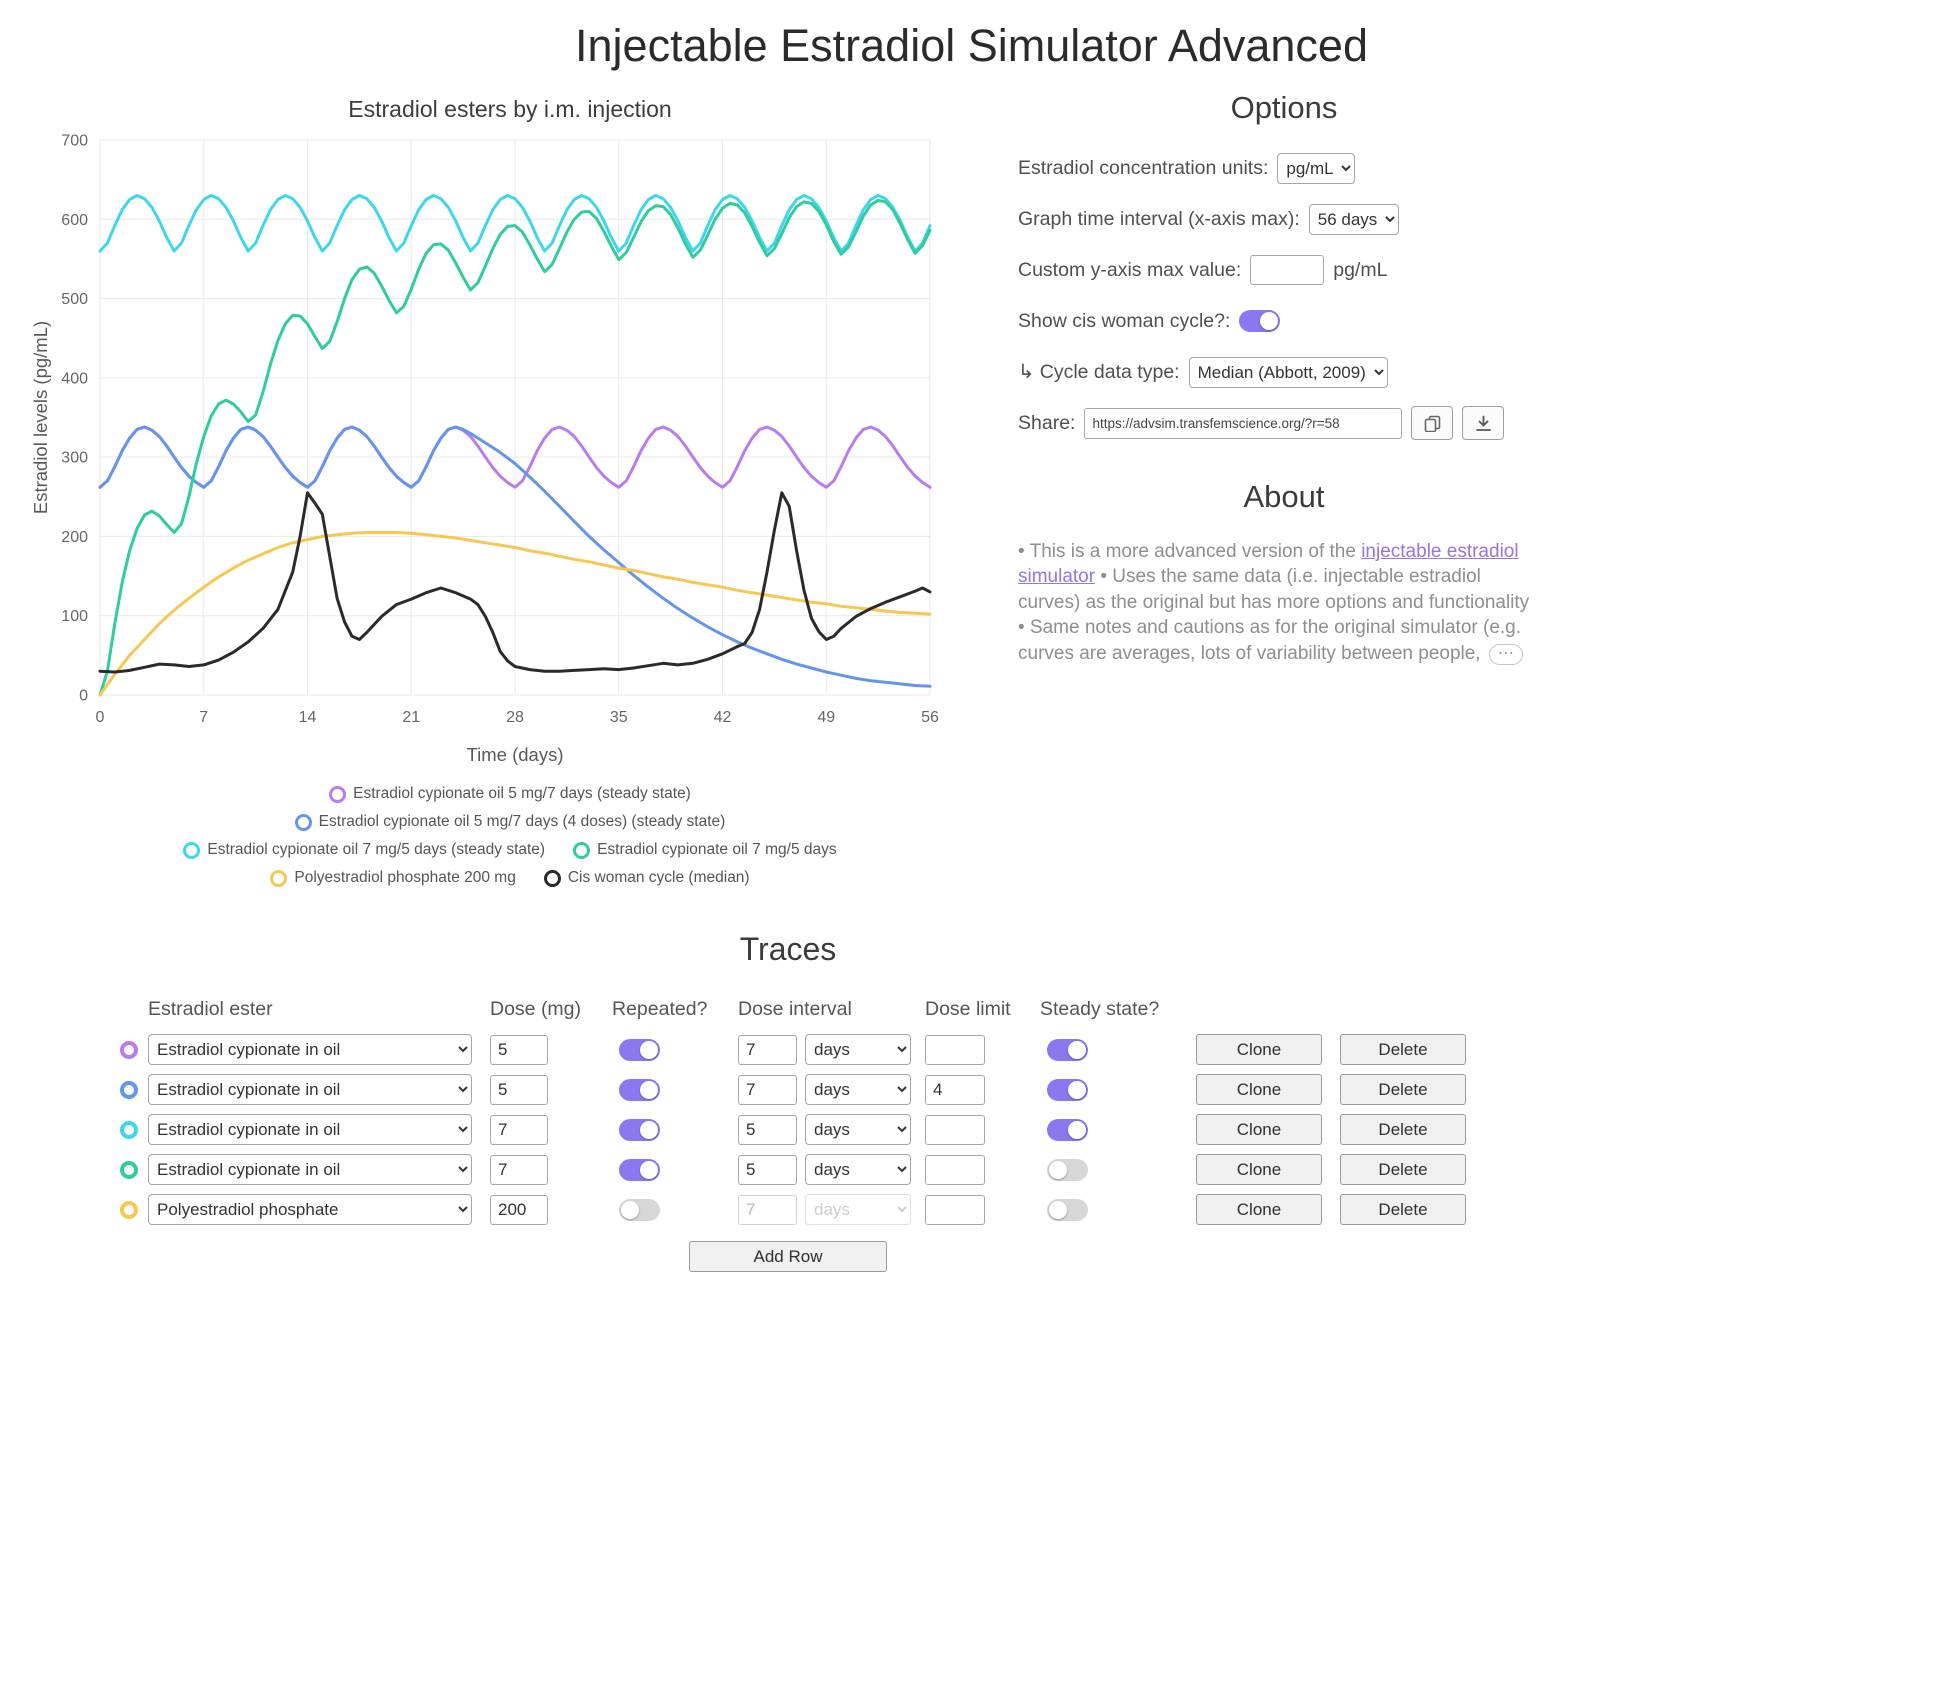  What do you see at coordinates (203, 717) in the screenshot?
I see `svg-text: 7` at bounding box center [203, 717].